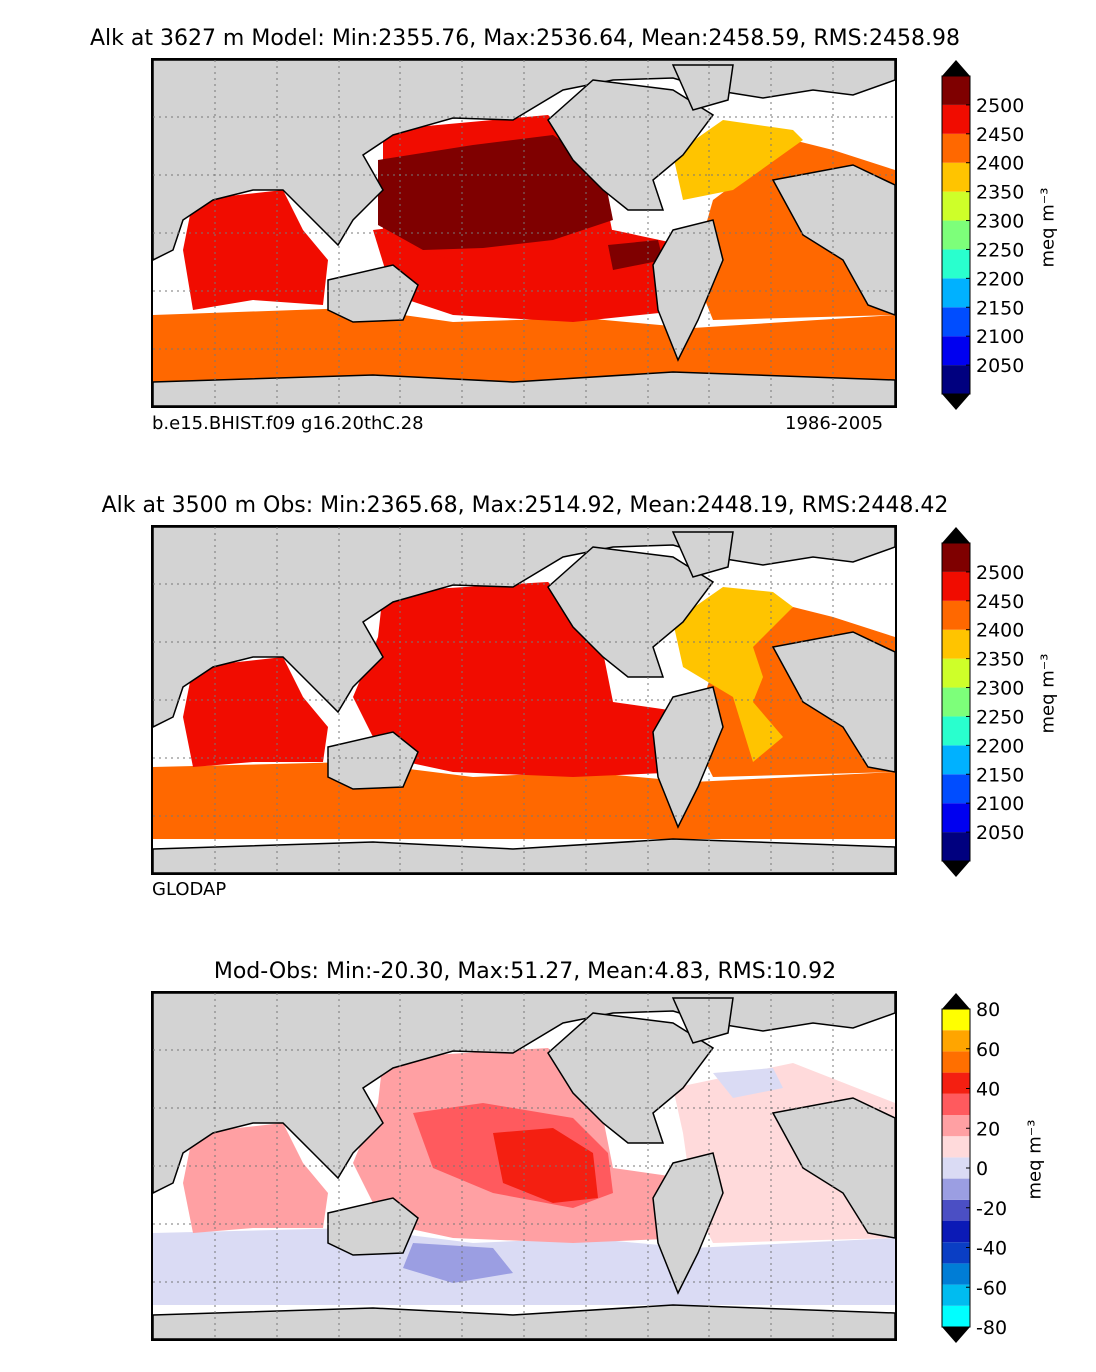  Describe the element at coordinates (982, 1169) in the screenshot. I see `panel3-colorbar-tick-label: 0` at that location.